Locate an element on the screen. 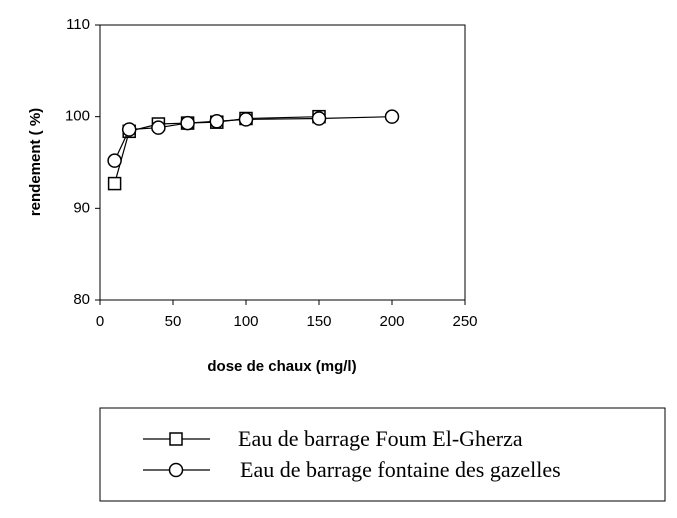 This screenshot has width=677, height=518. x-tick-label: 100 is located at coordinates (245, 321).